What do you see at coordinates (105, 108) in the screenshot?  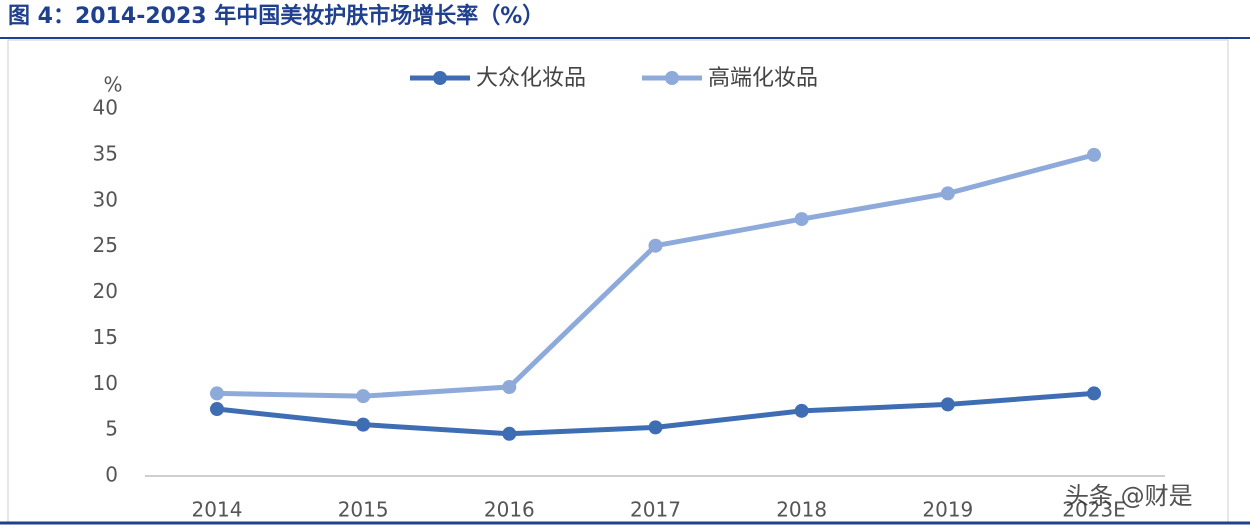 I see `y-tick-label: 40` at bounding box center [105, 108].